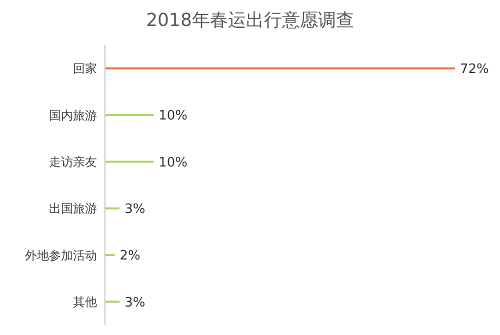  Describe the element at coordinates (73, 209) in the screenshot. I see `y-tick-label: 出国旅游` at that location.